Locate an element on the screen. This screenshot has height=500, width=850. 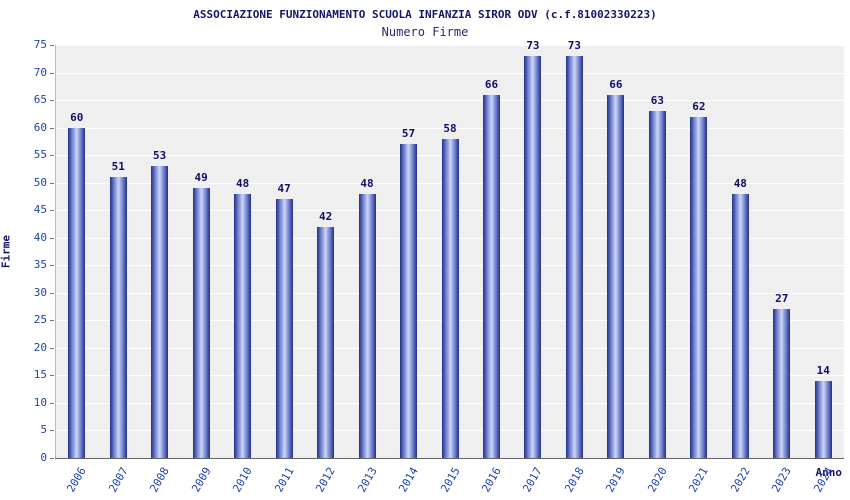
x-tick-label: 2023 is located at coordinates (782, 480).